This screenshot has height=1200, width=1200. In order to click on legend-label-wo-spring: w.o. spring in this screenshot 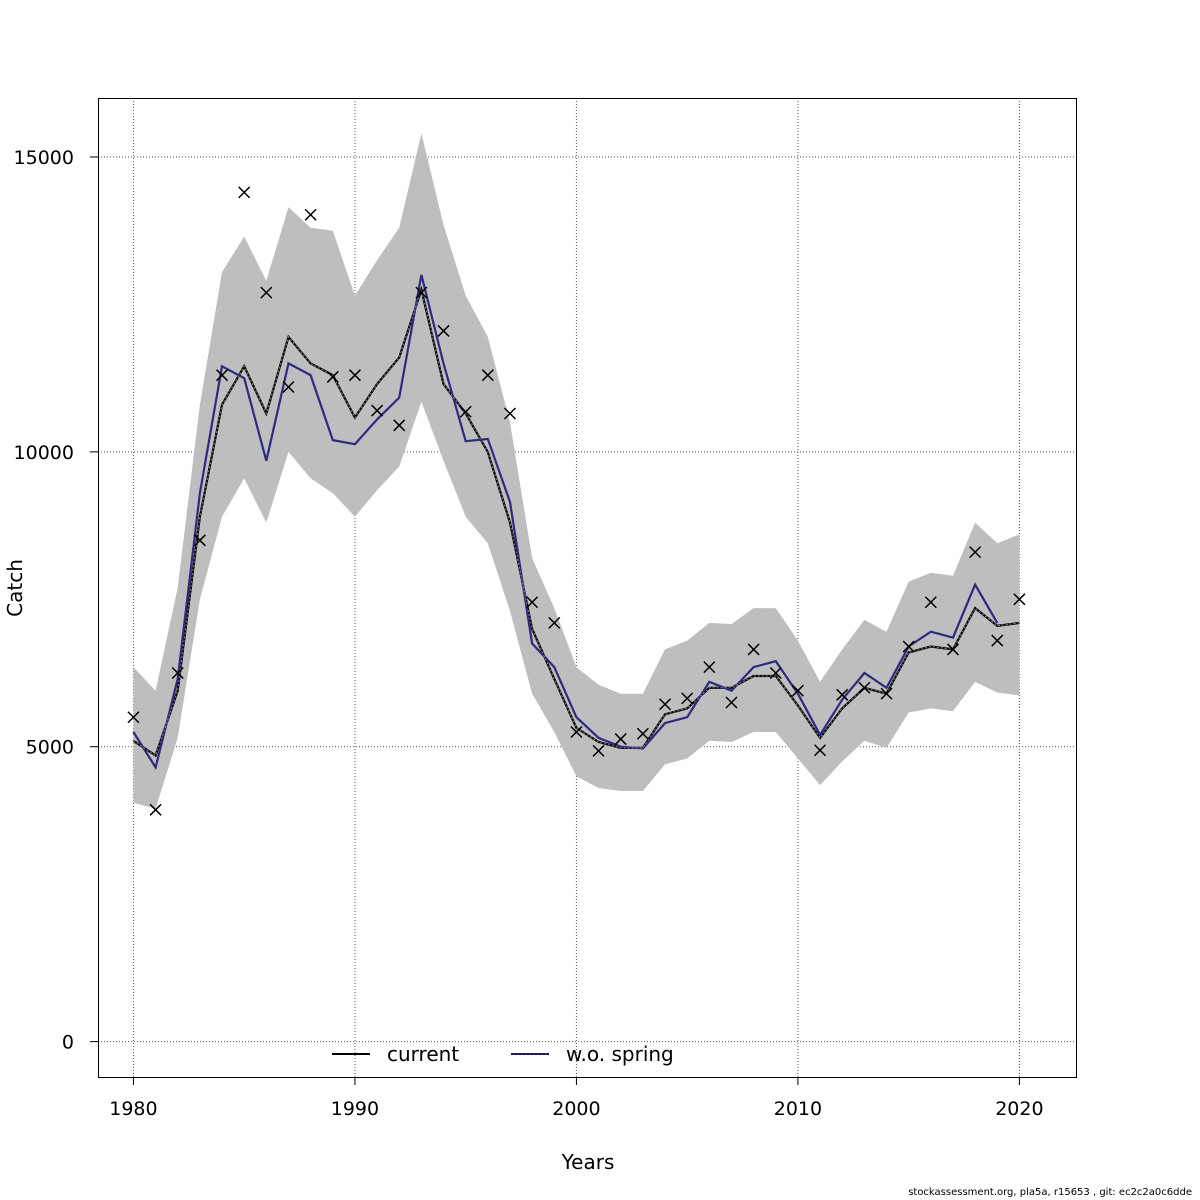, I will do `click(620, 1054)`.